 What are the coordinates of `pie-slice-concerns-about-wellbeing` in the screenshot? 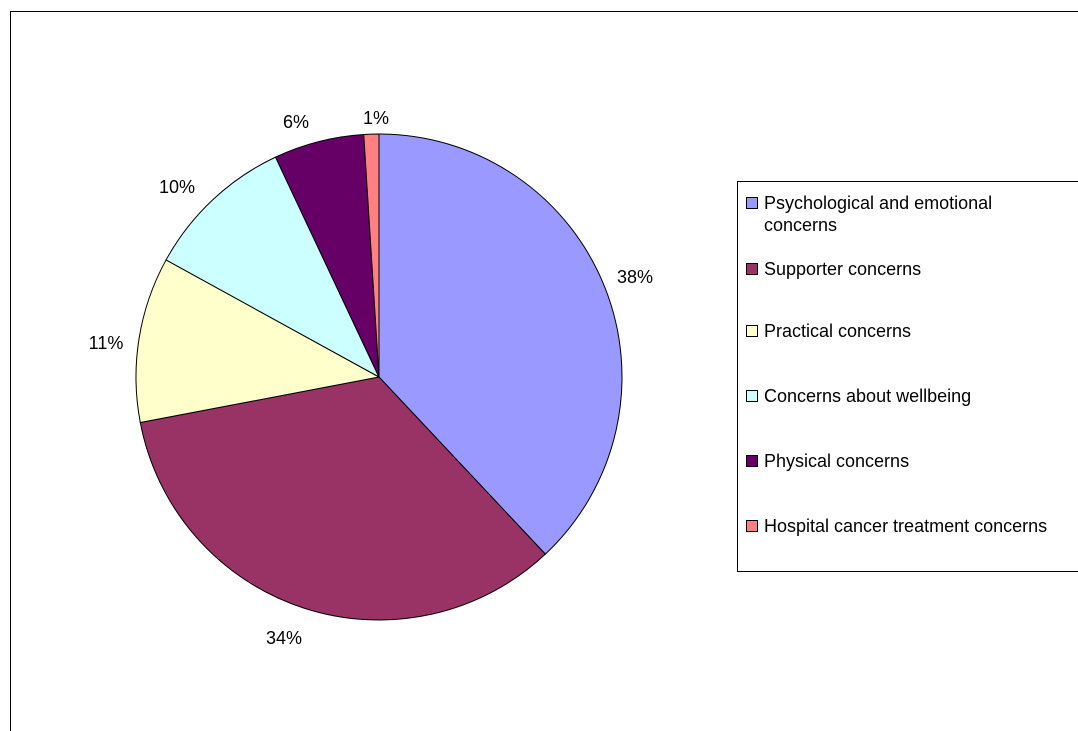 It's located at (273, 267).